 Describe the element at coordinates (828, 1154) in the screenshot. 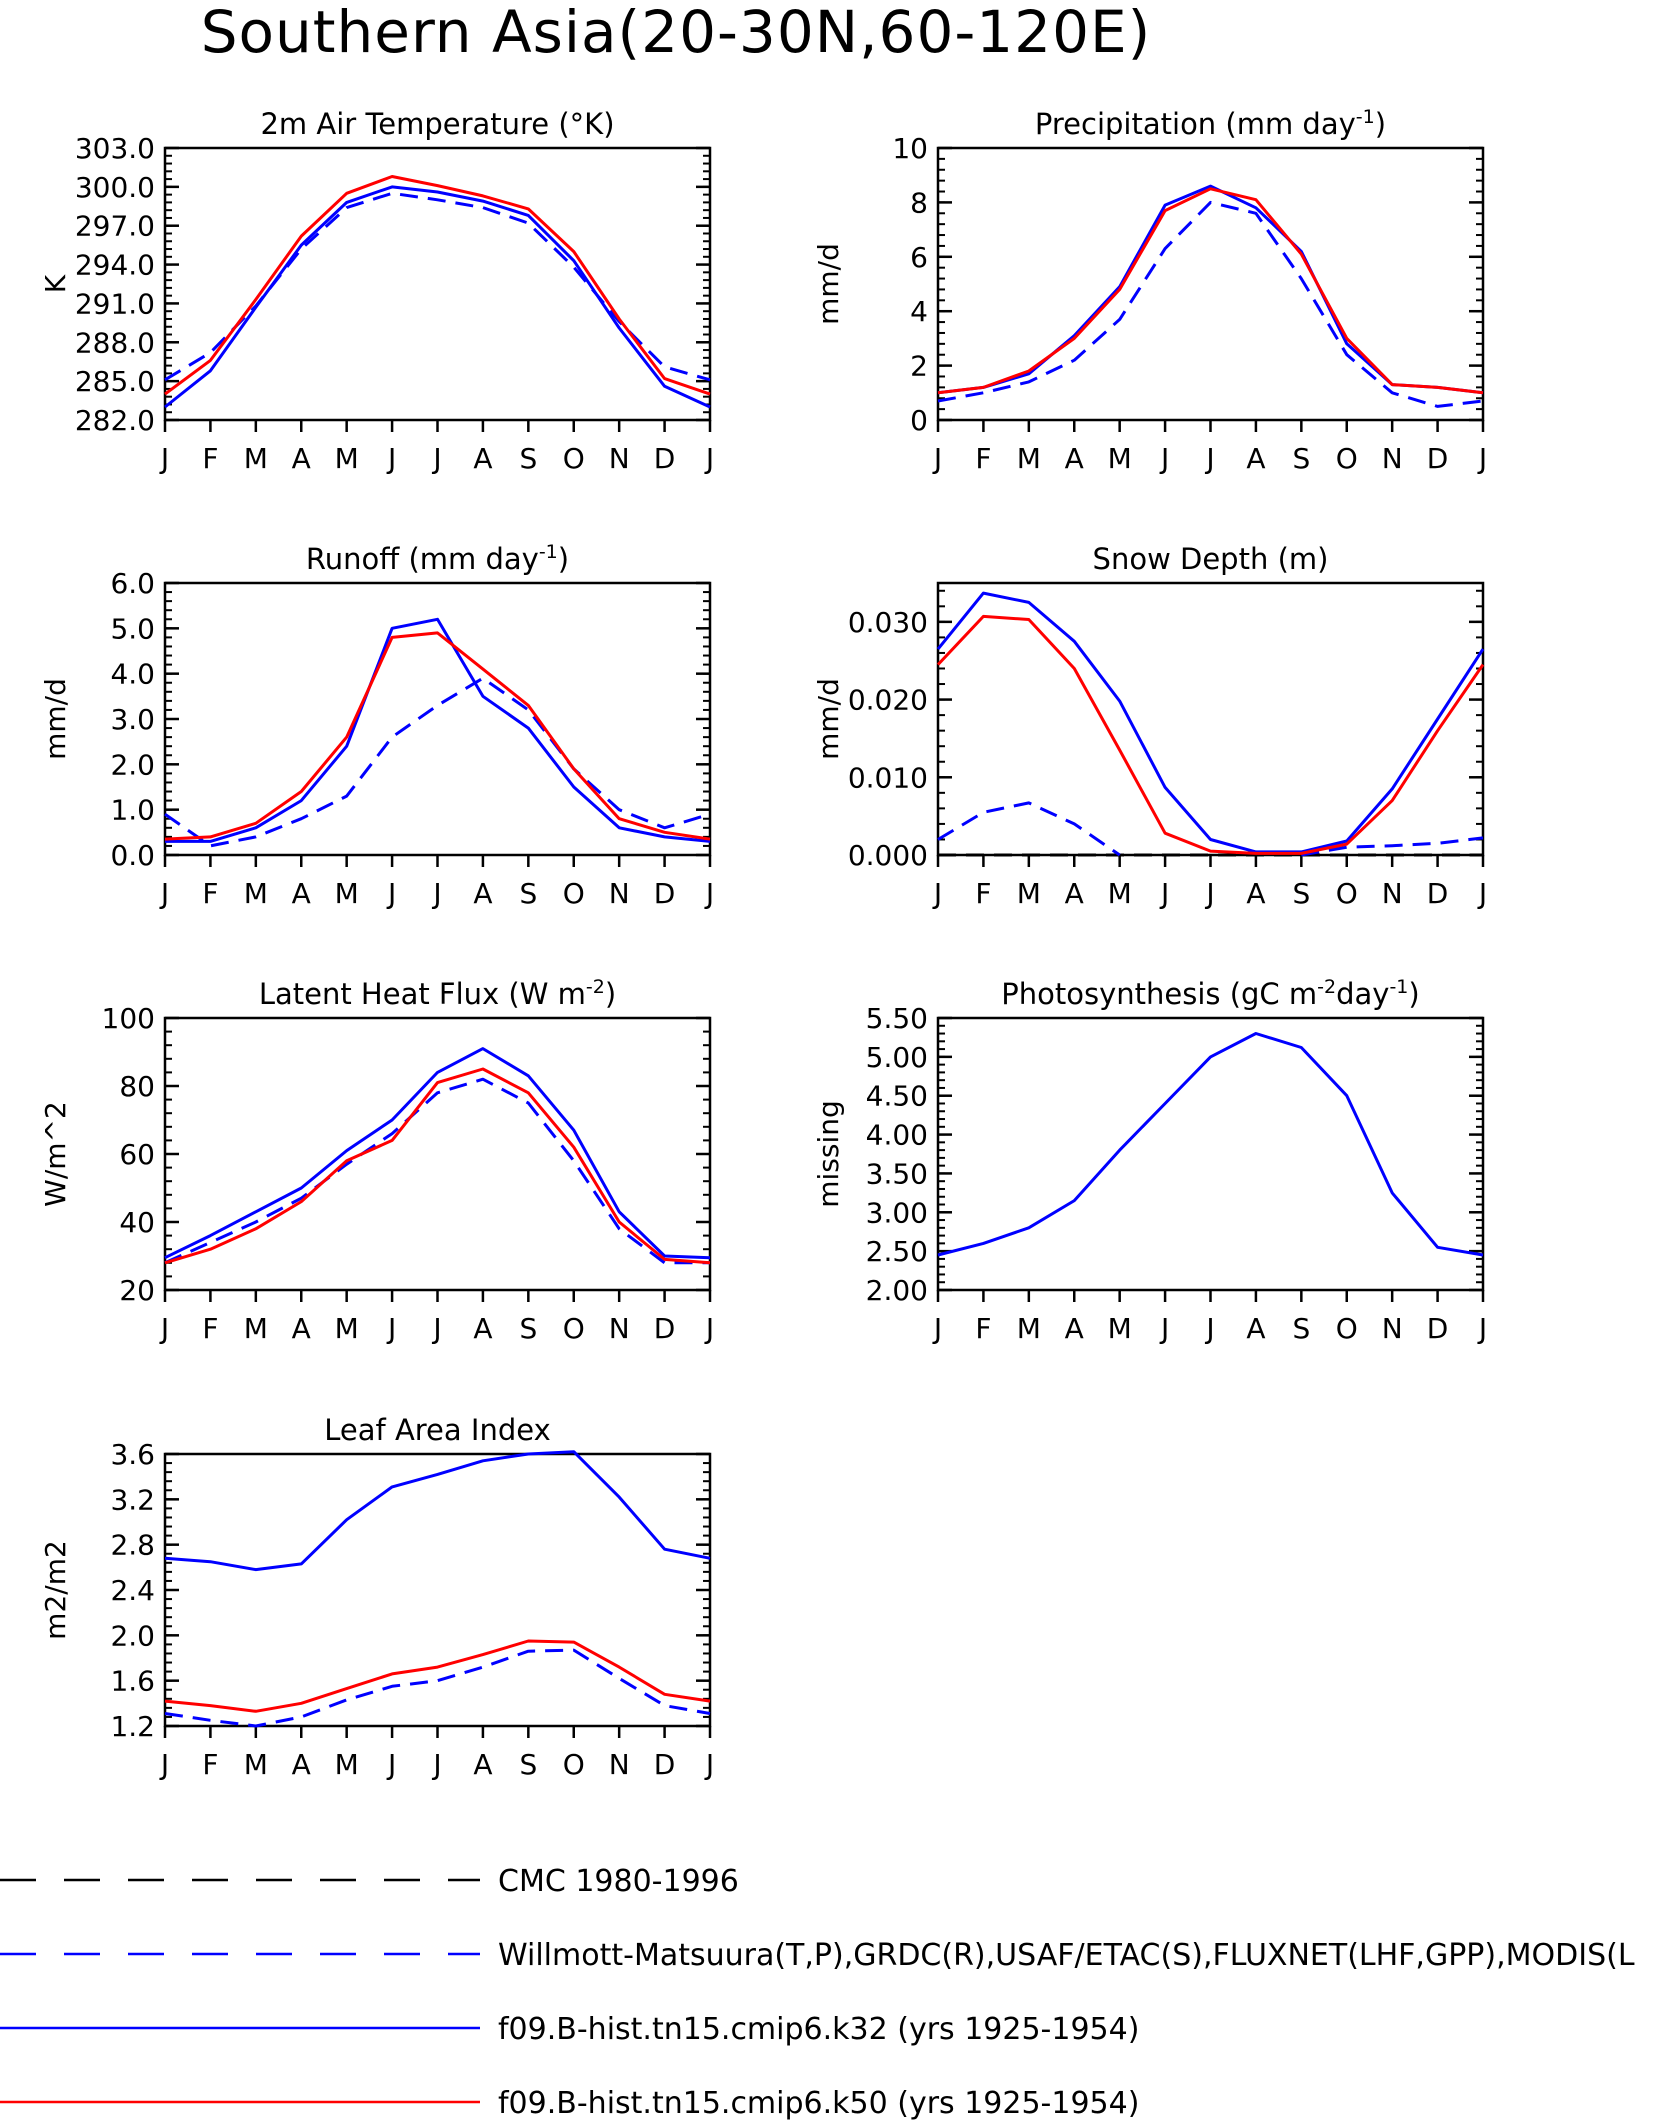

I see `y-axis-label: missing` at that location.